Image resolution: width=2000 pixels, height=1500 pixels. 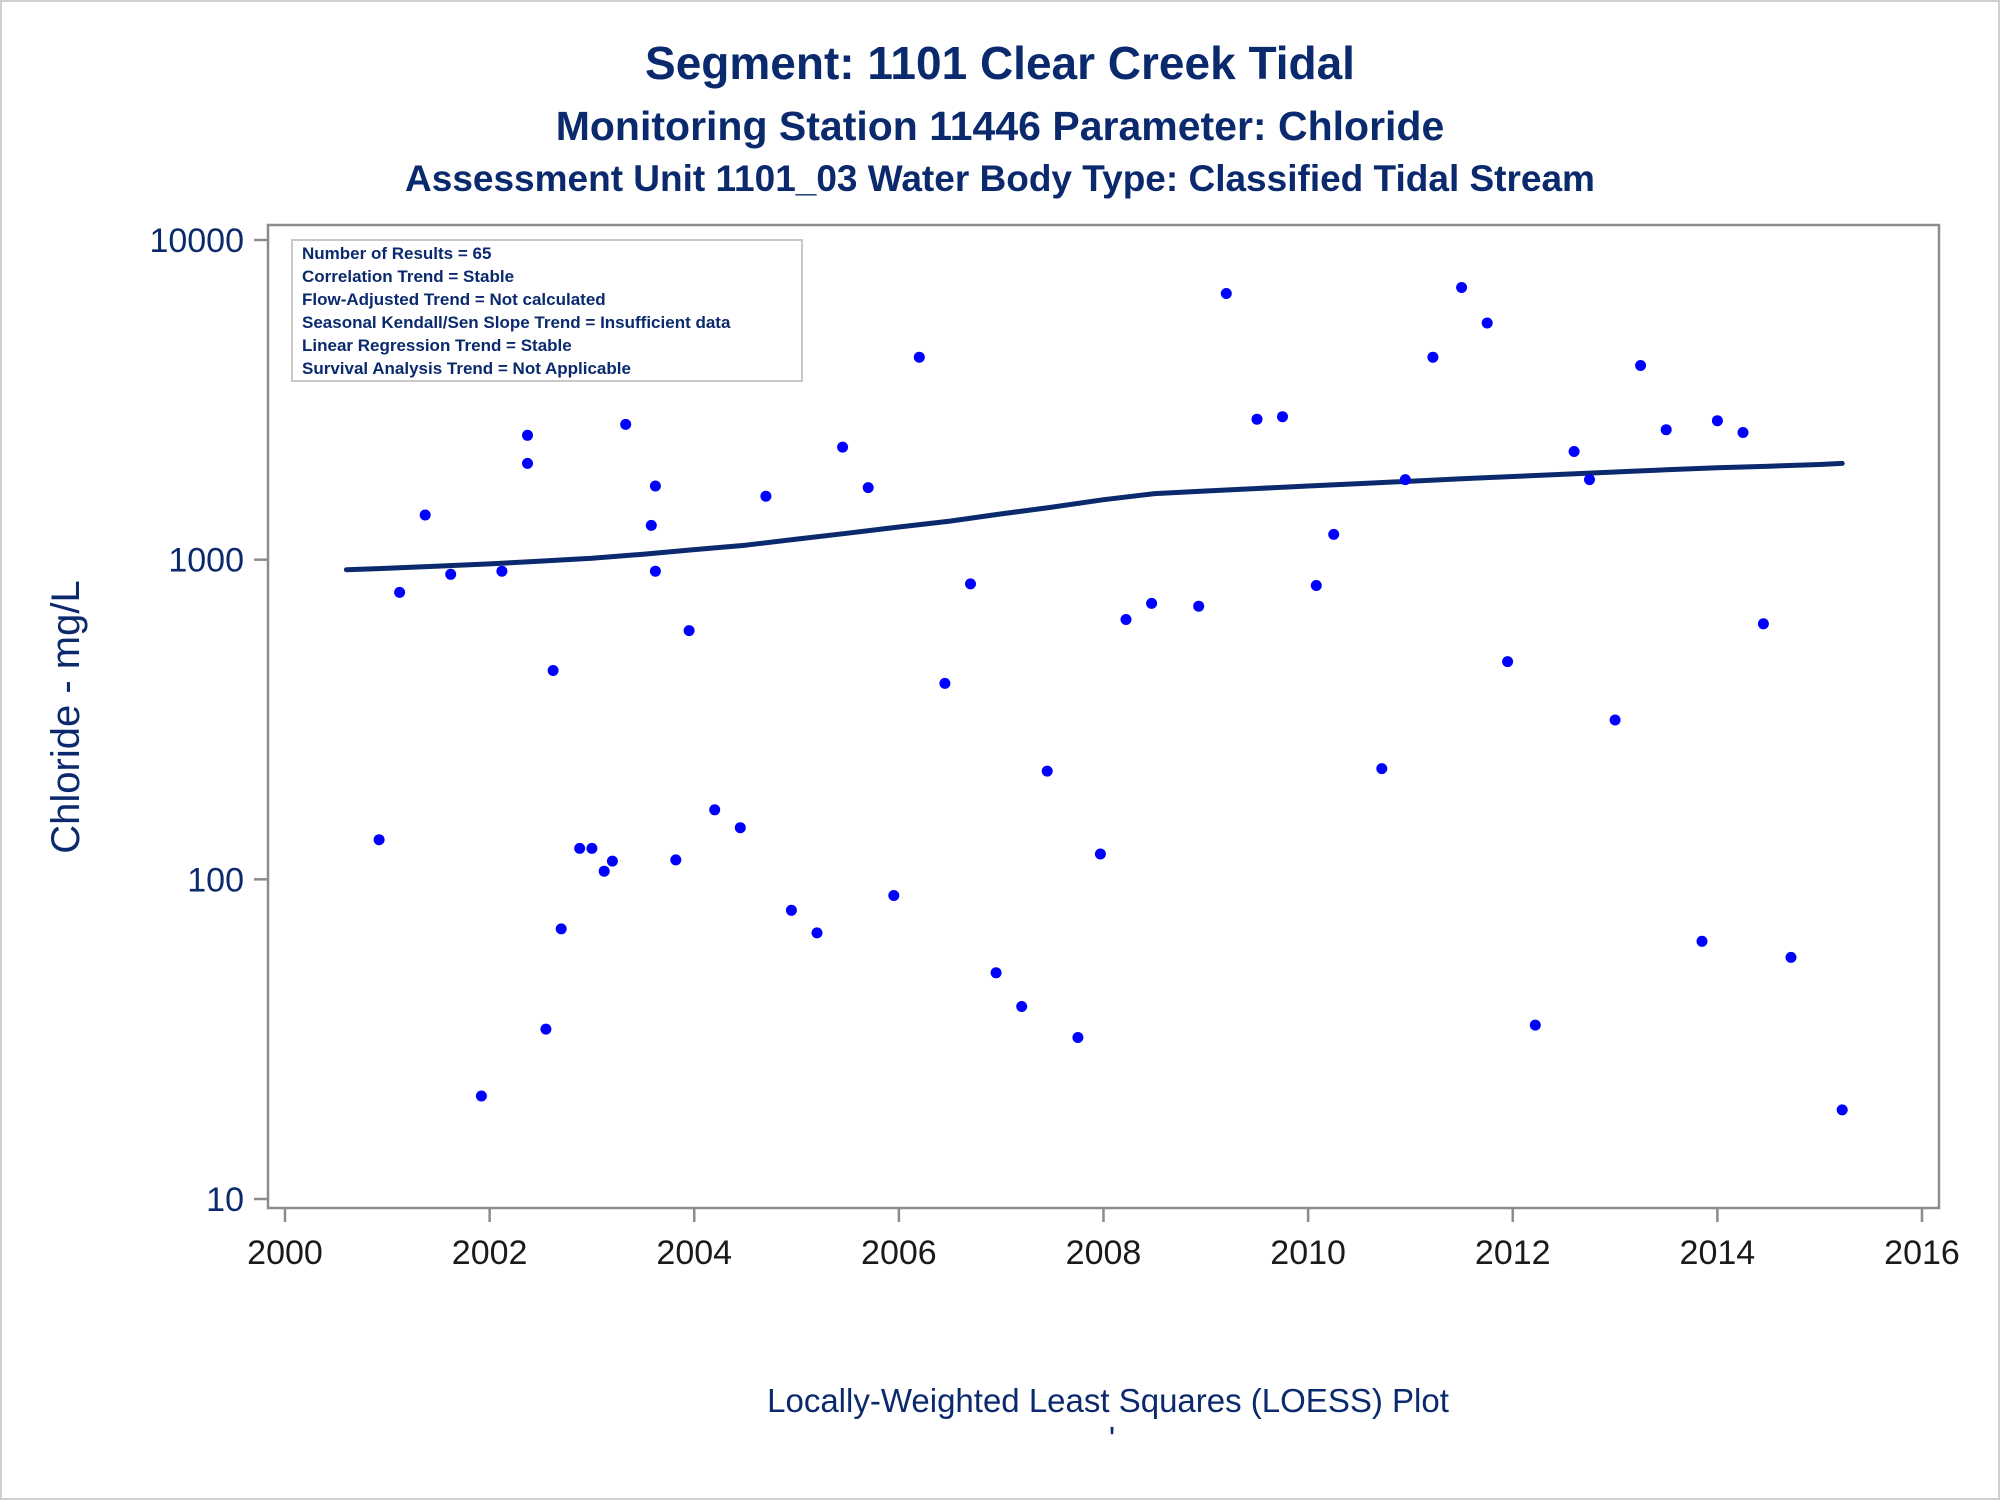 I want to click on x-tick-label: 2010, so click(x=1308, y=1253).